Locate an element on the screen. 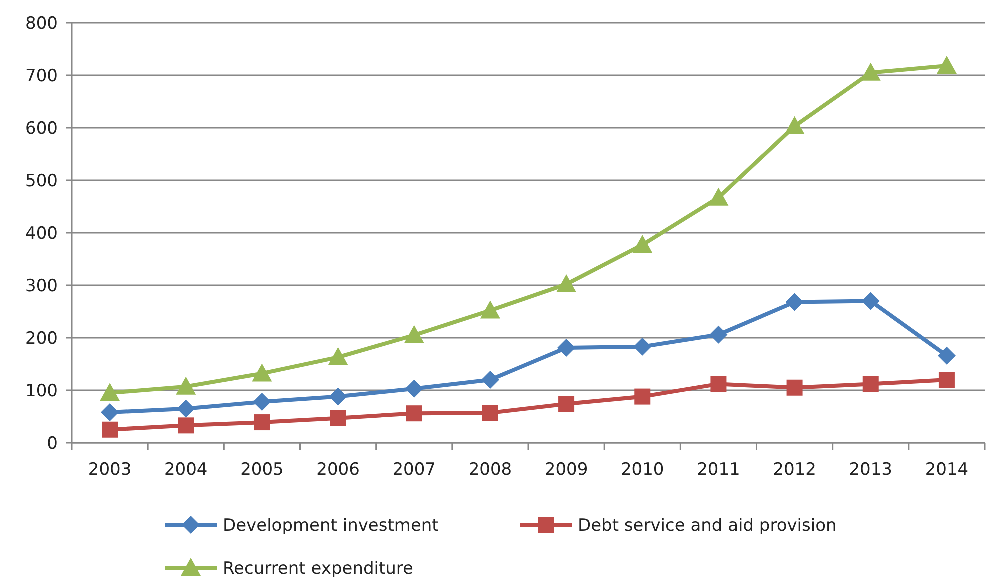 This screenshot has width=992, height=577. x-tick-label: 2009 is located at coordinates (566, 470).